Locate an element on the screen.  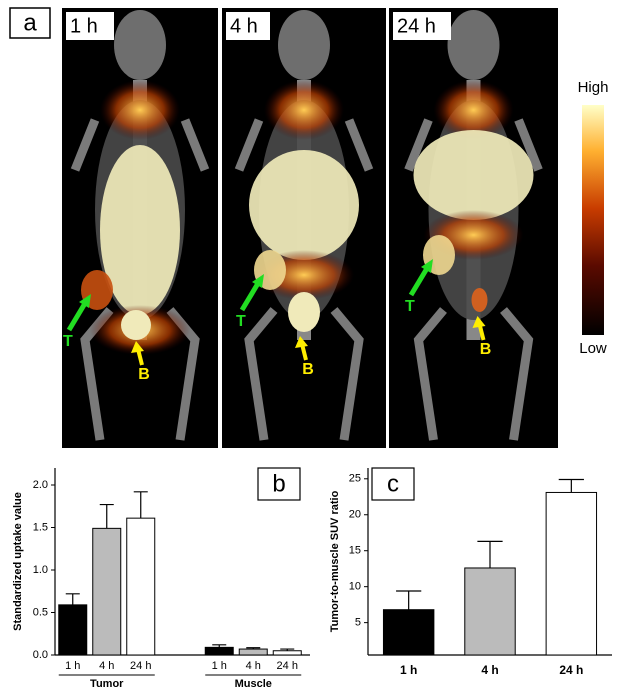
y-tick-label: 5 is located at coordinates (358, 623).